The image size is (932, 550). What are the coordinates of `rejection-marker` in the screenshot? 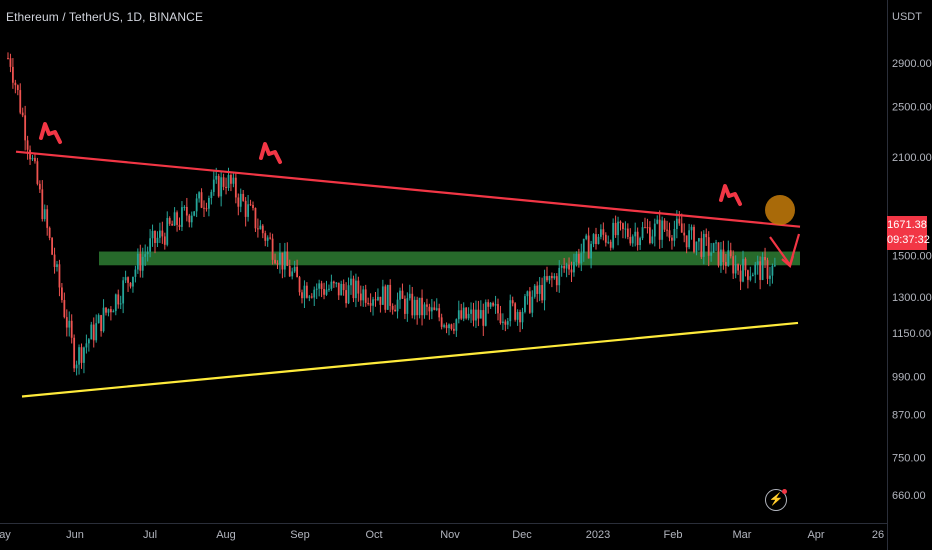 It's located at (270, 153).